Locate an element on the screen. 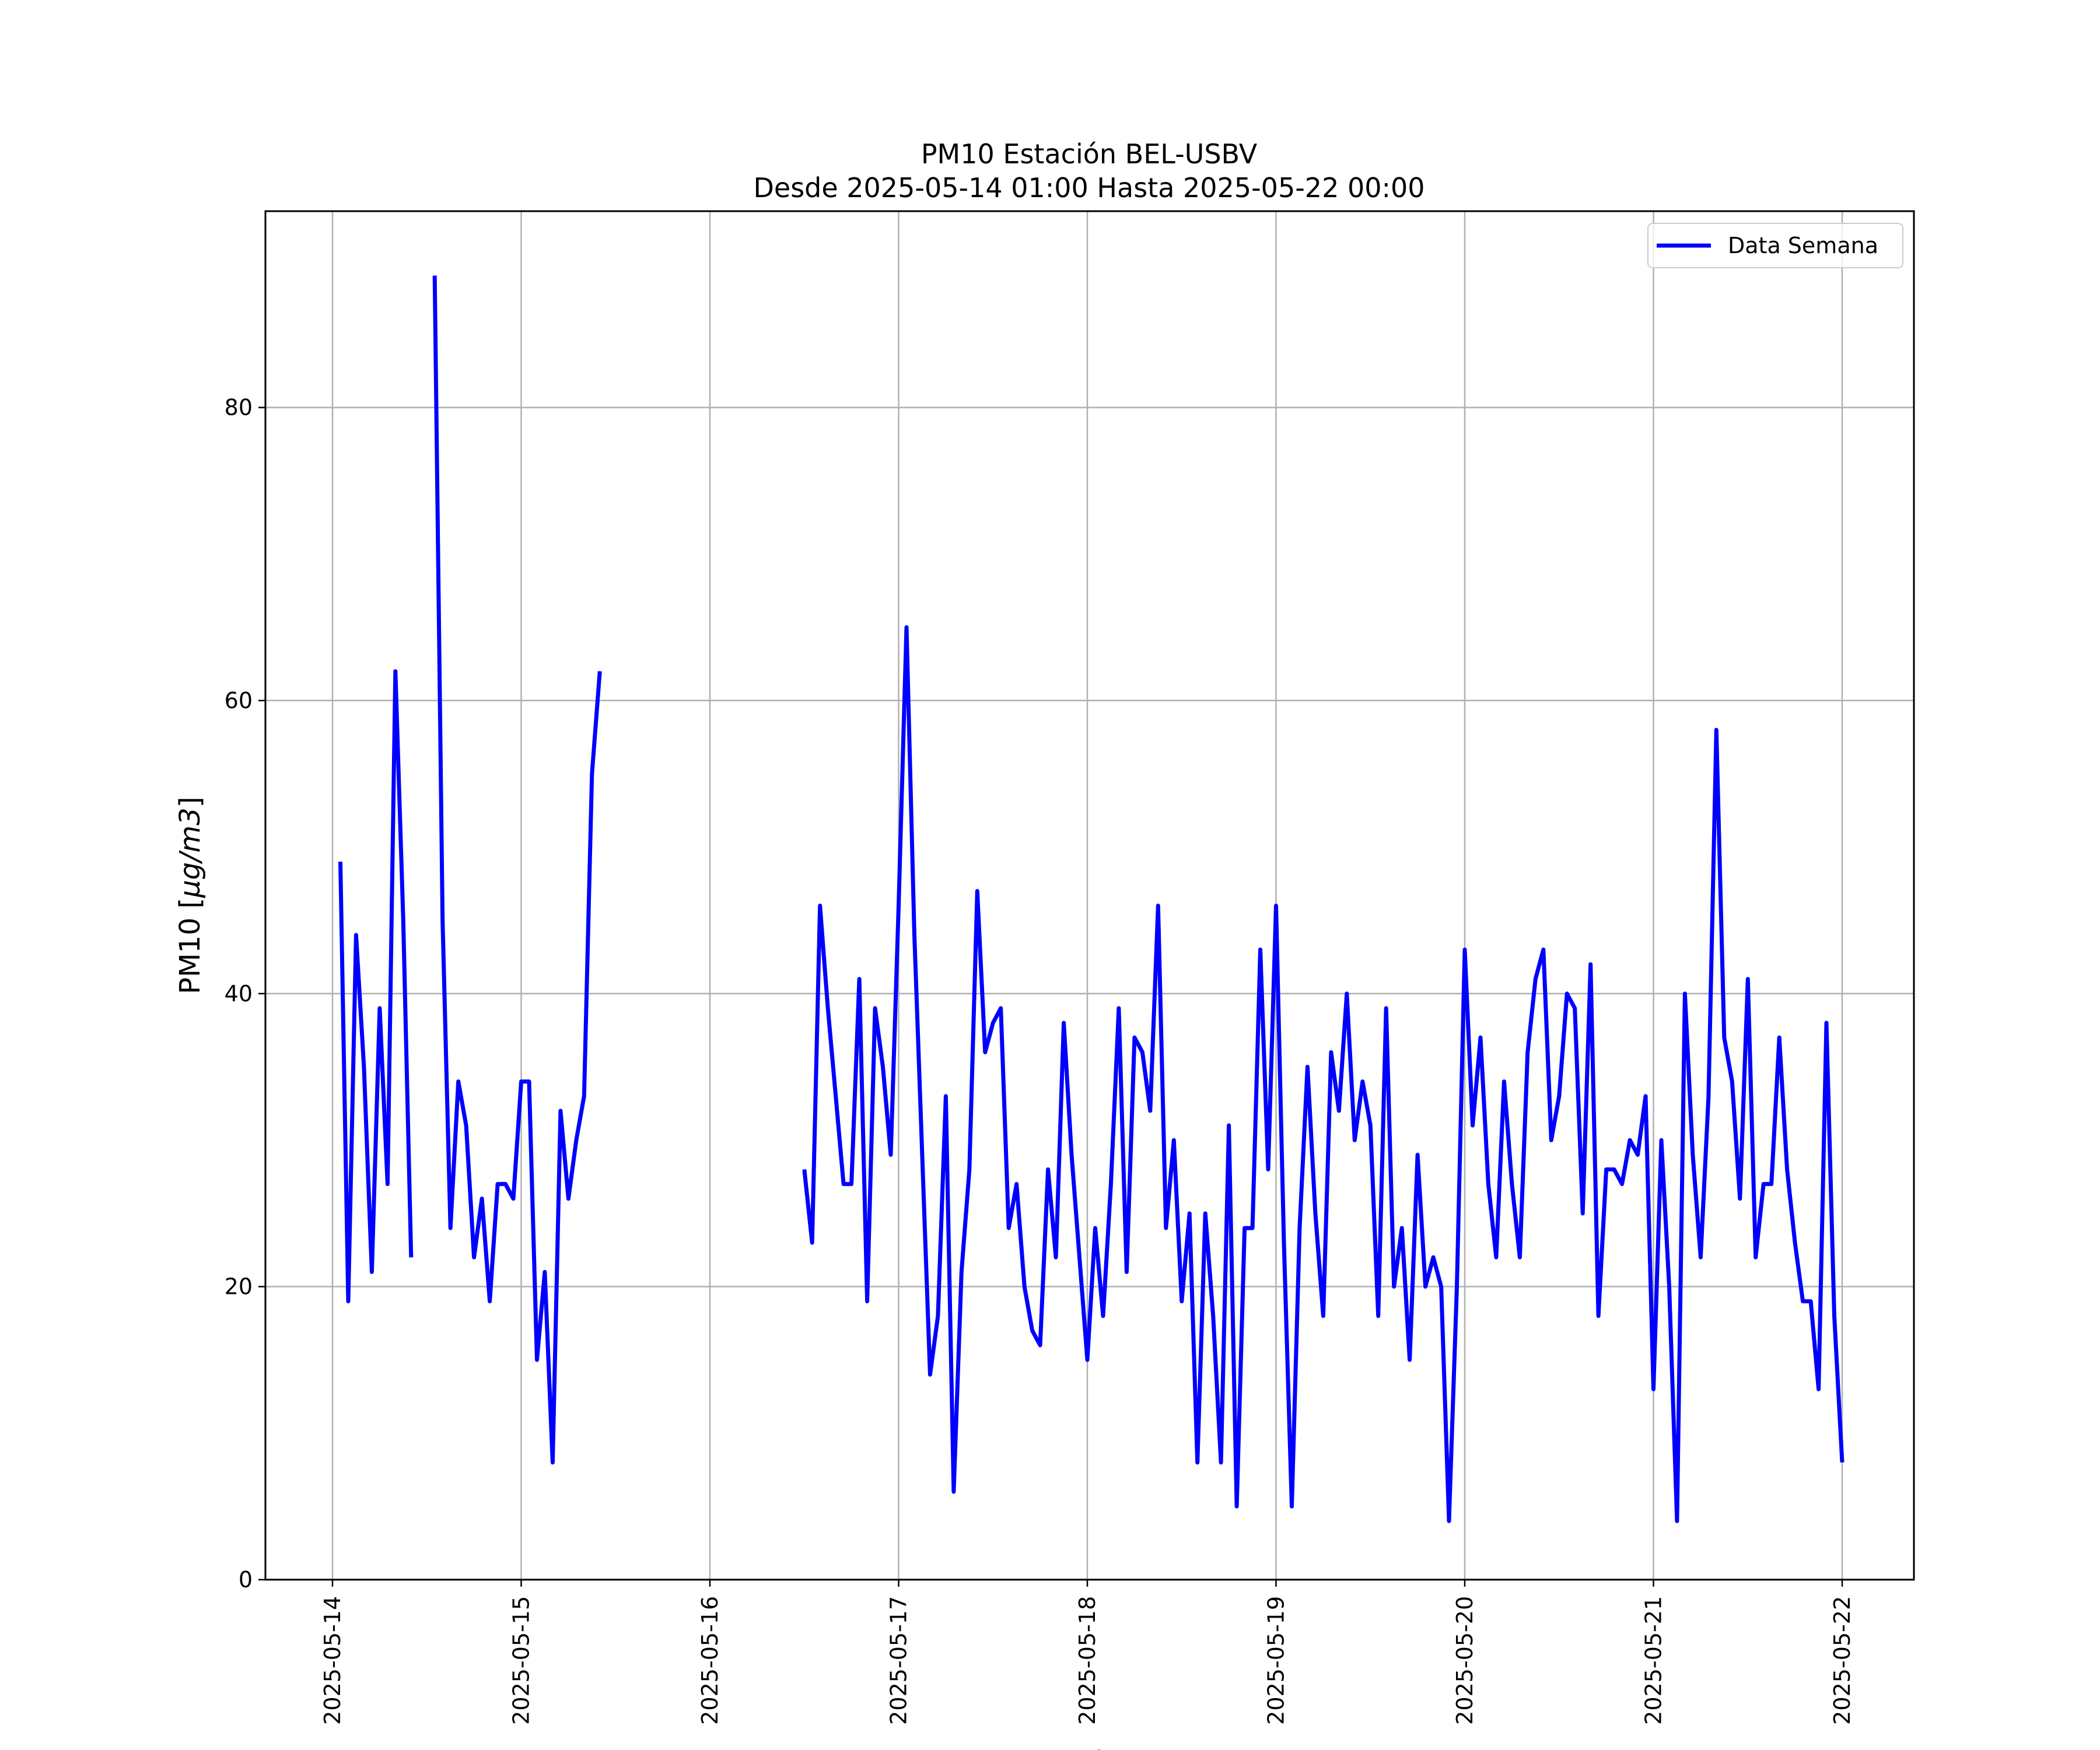 The width and height of the screenshot is (2100, 1750). y-tick-label: 80 is located at coordinates (239, 408).